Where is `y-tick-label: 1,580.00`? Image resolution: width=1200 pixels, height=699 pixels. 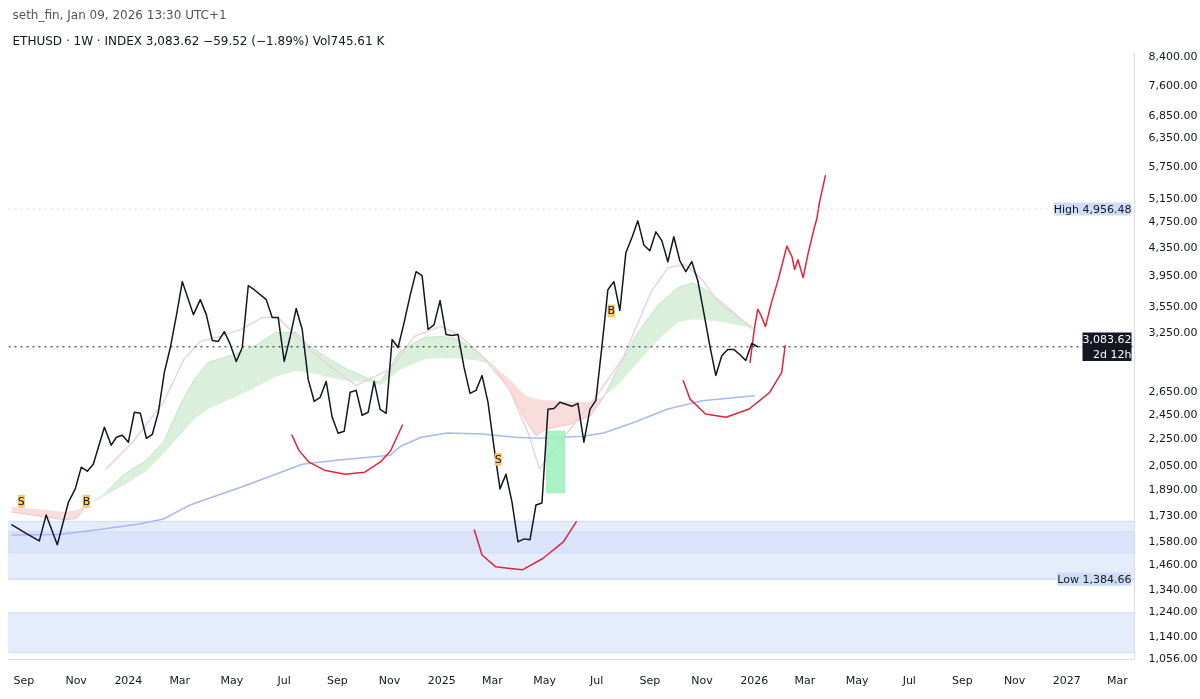
y-tick-label: 1,580.00 is located at coordinates (1173, 541).